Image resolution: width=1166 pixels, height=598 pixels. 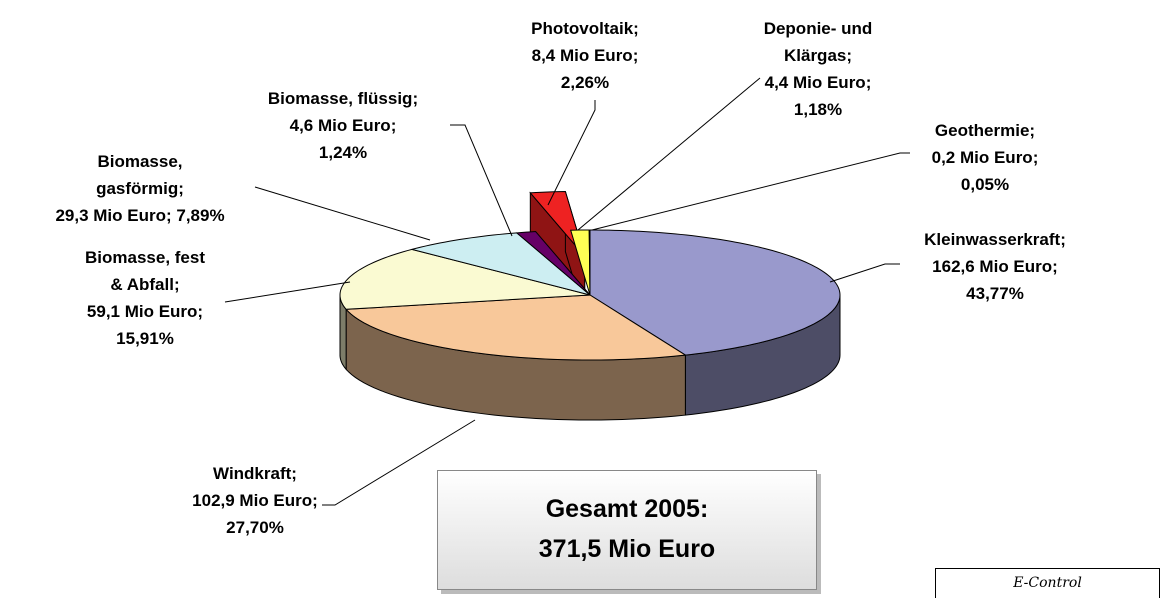 What do you see at coordinates (343, 98) in the screenshot?
I see `category-label: Biomasse, flüssig;` at bounding box center [343, 98].